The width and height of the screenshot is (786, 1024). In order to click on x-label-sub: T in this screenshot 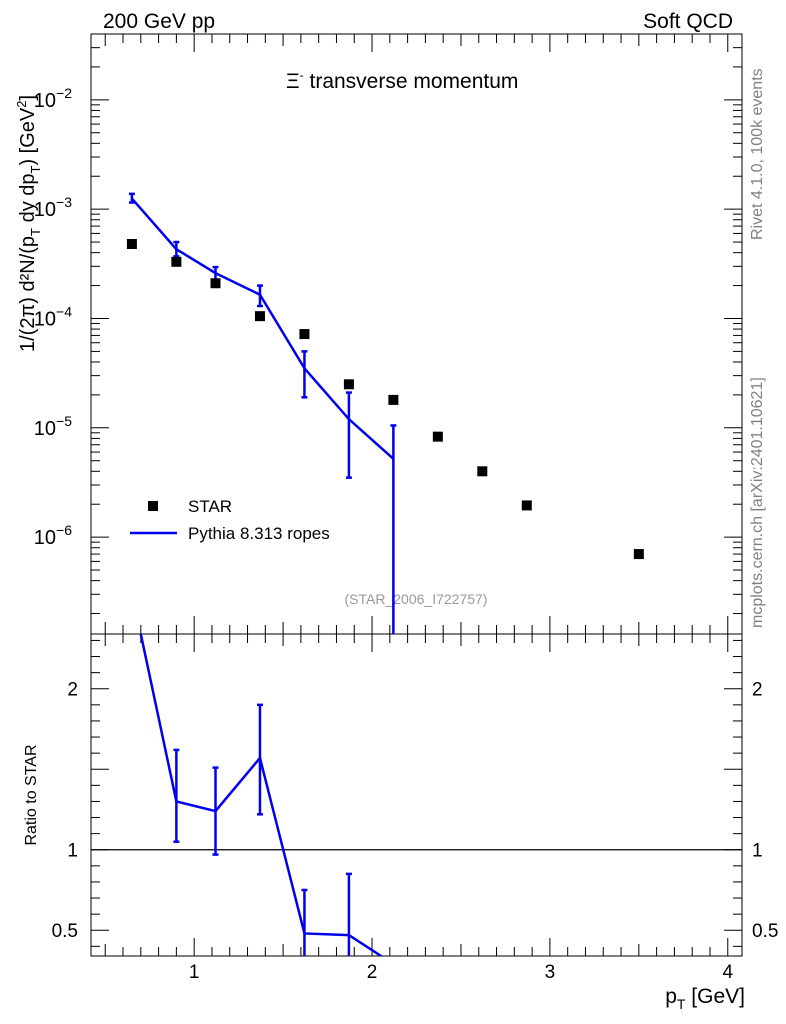, I will do `click(681, 1004)`.